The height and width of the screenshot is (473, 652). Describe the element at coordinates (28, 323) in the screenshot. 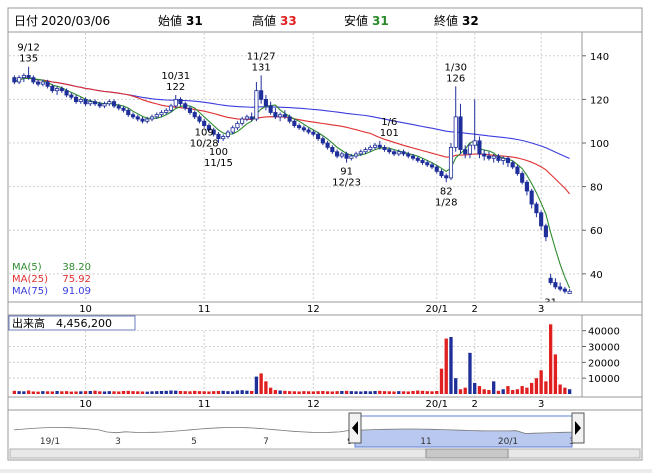

I see `volume-label: 出来高` at that location.